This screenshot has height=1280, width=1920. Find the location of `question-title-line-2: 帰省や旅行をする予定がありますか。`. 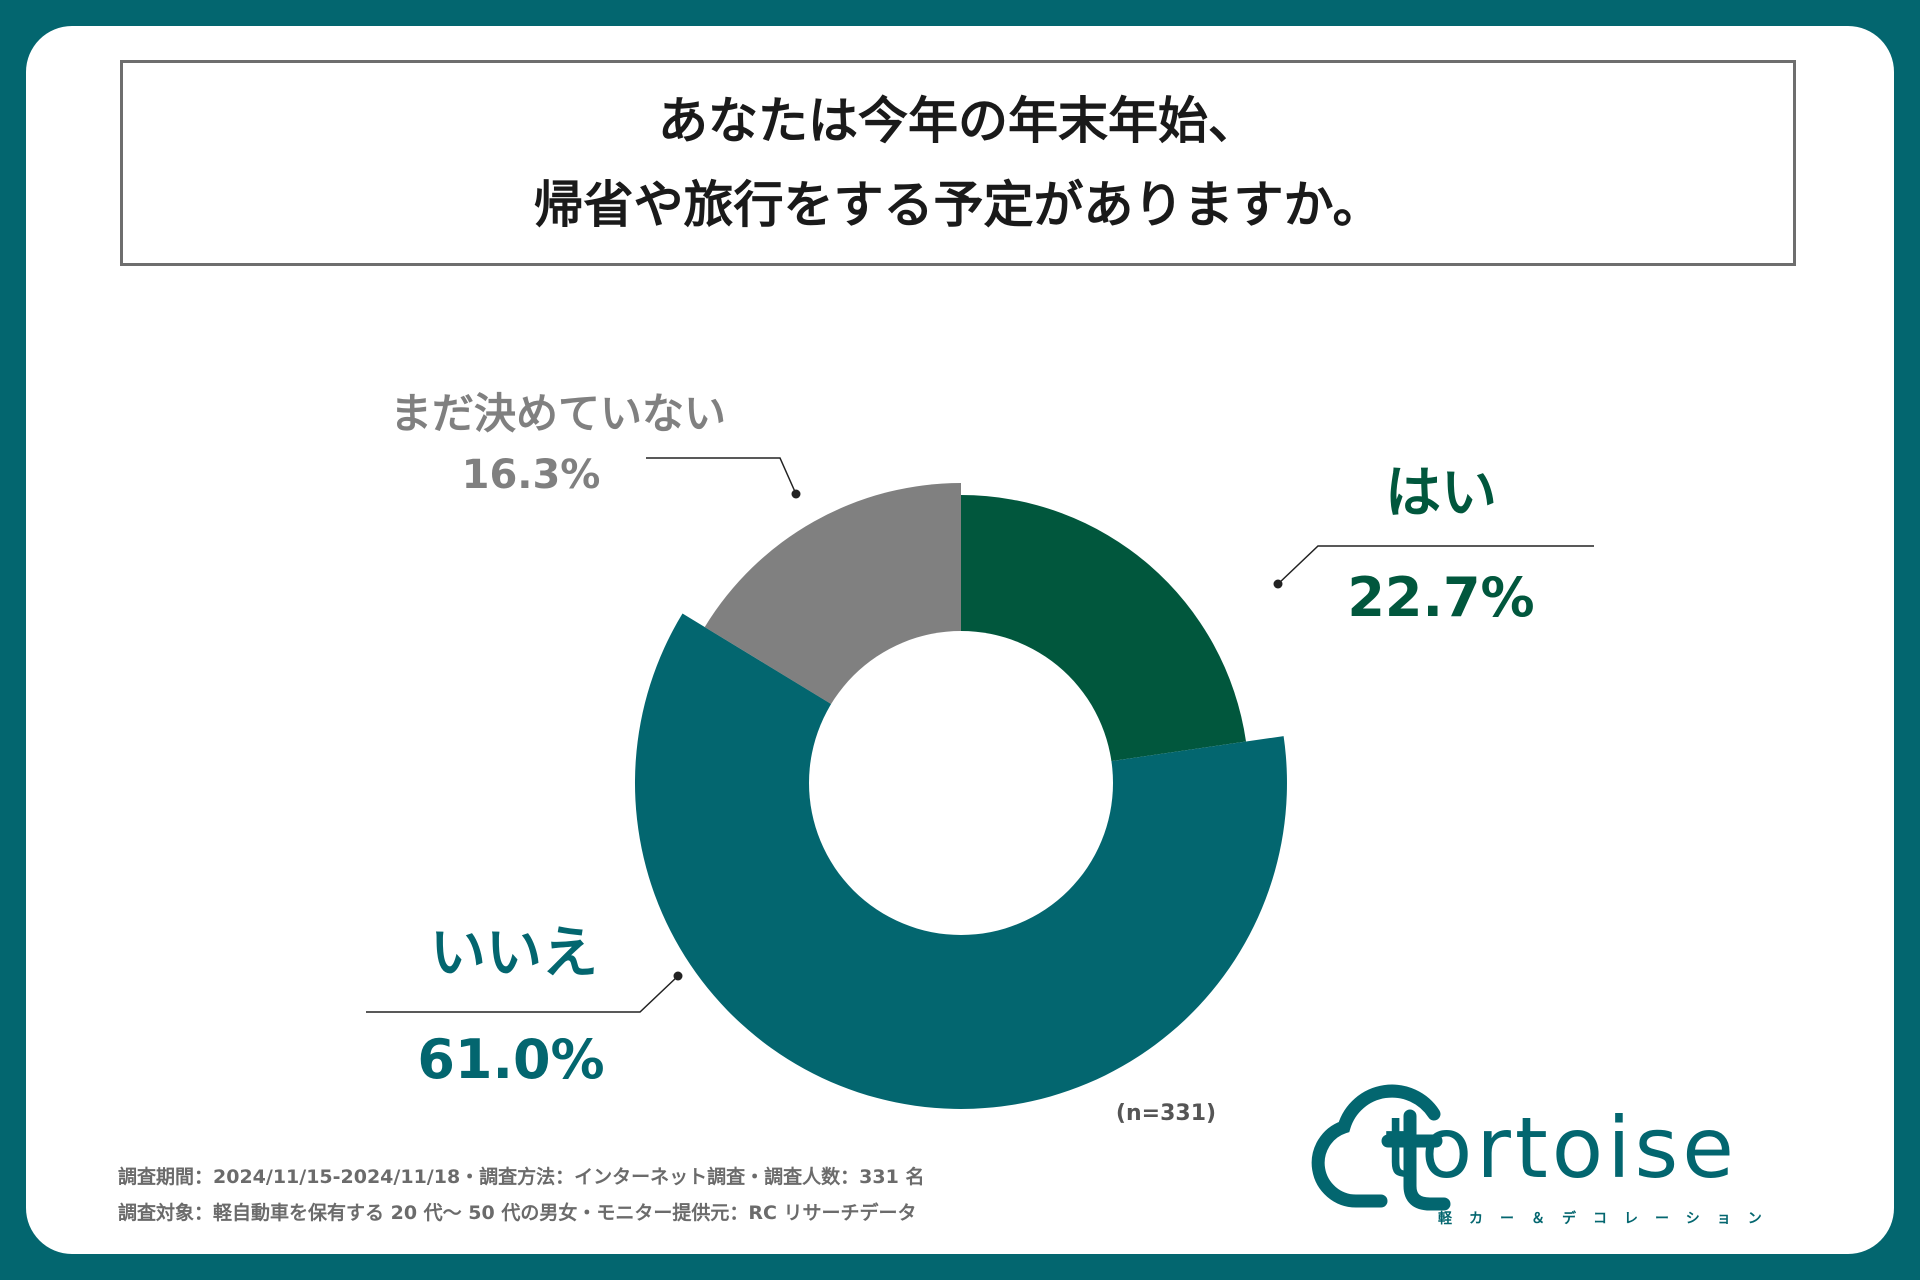

question-title-line-2: 帰省や旅行をする予定がありますか。 is located at coordinates (958, 205).